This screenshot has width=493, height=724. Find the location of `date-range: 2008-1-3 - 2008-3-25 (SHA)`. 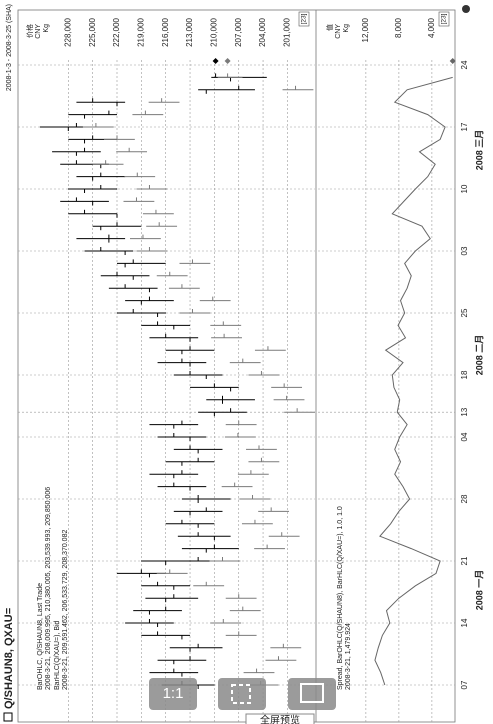

date-range: 2008-1-3 - 2008-3-25 (SHA) is located at coordinates (9, 47).